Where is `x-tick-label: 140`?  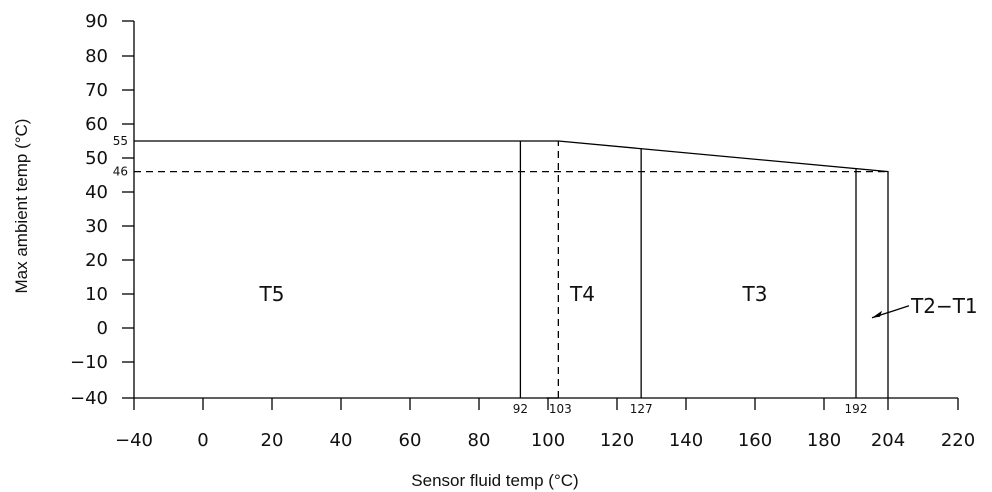 x-tick-label: 140 is located at coordinates (686, 440).